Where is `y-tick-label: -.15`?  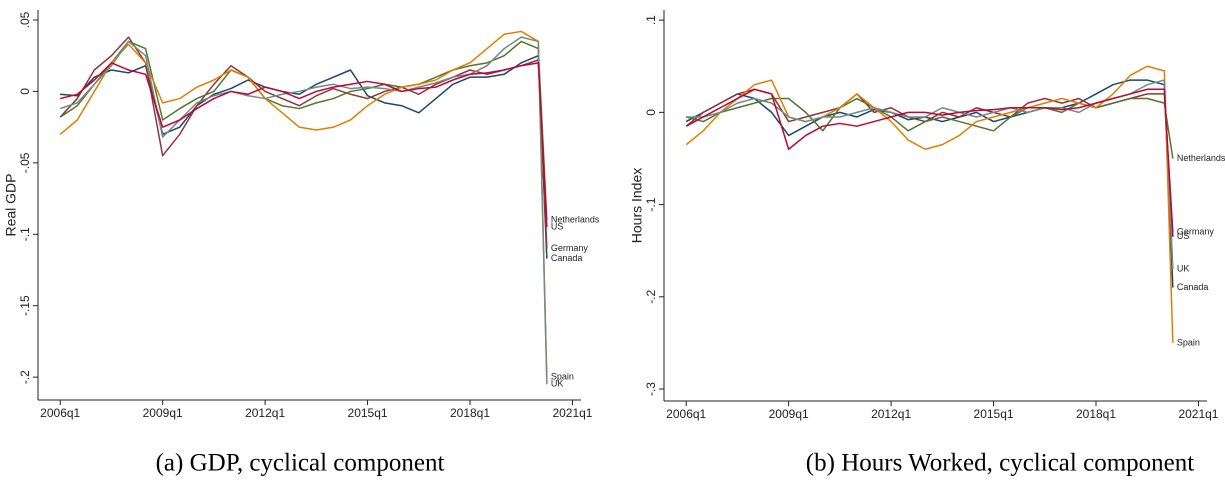 y-tick-label: -.15 is located at coordinates (25, 305).